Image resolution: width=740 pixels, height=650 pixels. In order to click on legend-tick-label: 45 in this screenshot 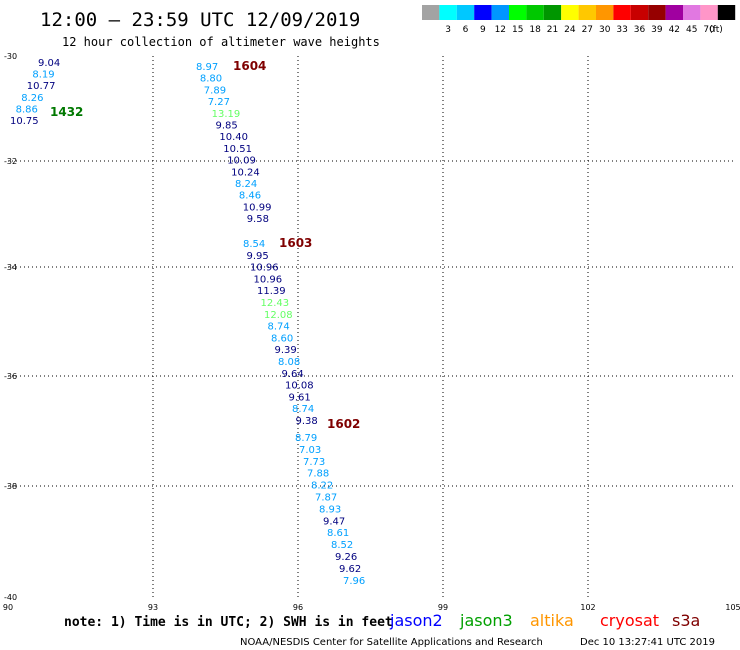, I will do `click(691, 30)`.